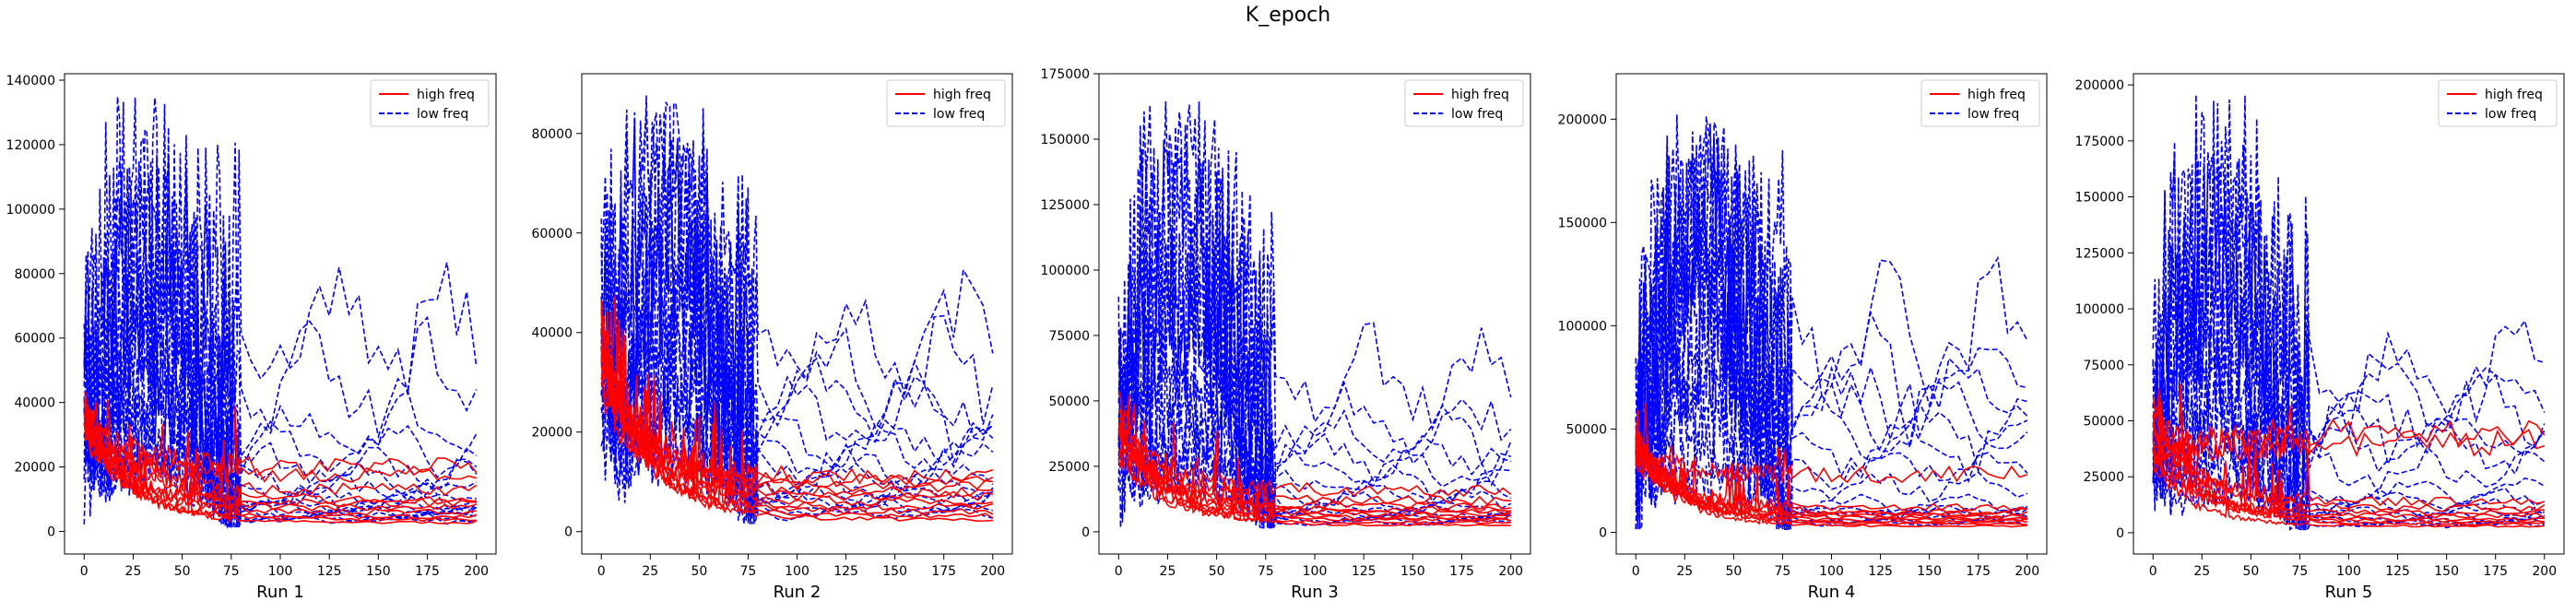  What do you see at coordinates (34, 469) in the screenshot?
I see `y-tick-label: 20000` at bounding box center [34, 469].